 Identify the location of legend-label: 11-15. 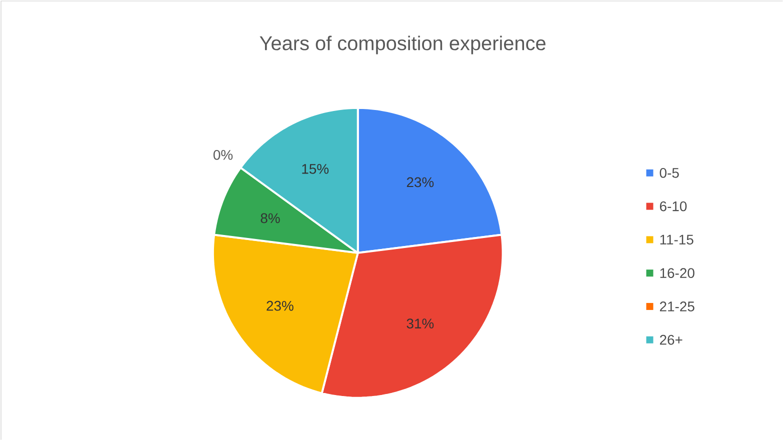
(677, 239).